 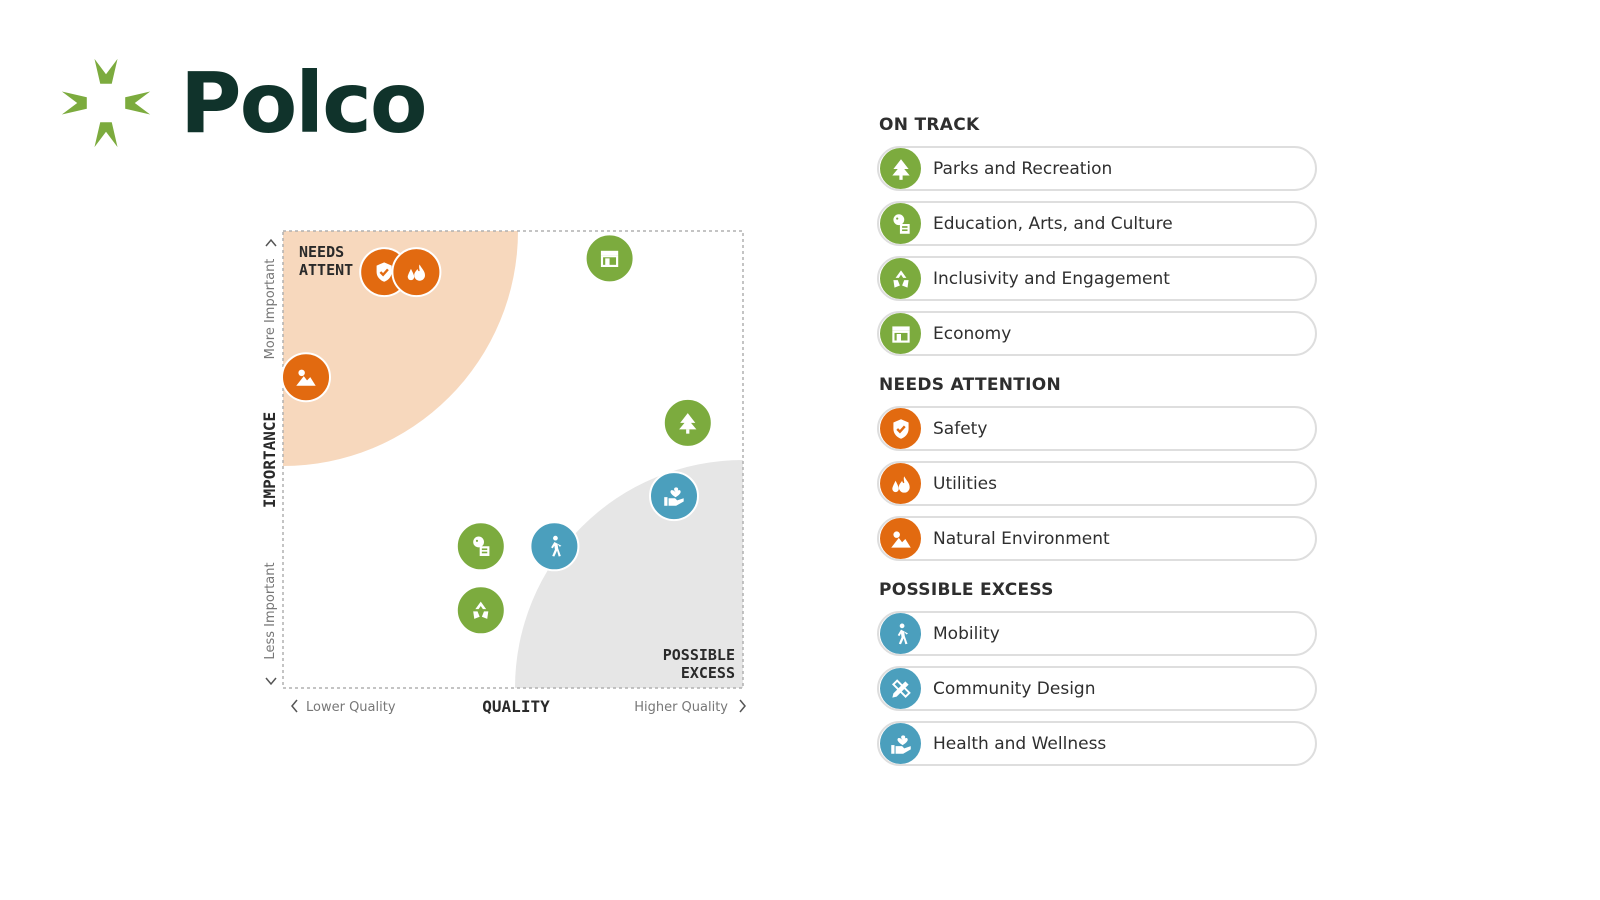 I want to click on legend-item-label: Parks and Recreation, so click(x=1023, y=168).